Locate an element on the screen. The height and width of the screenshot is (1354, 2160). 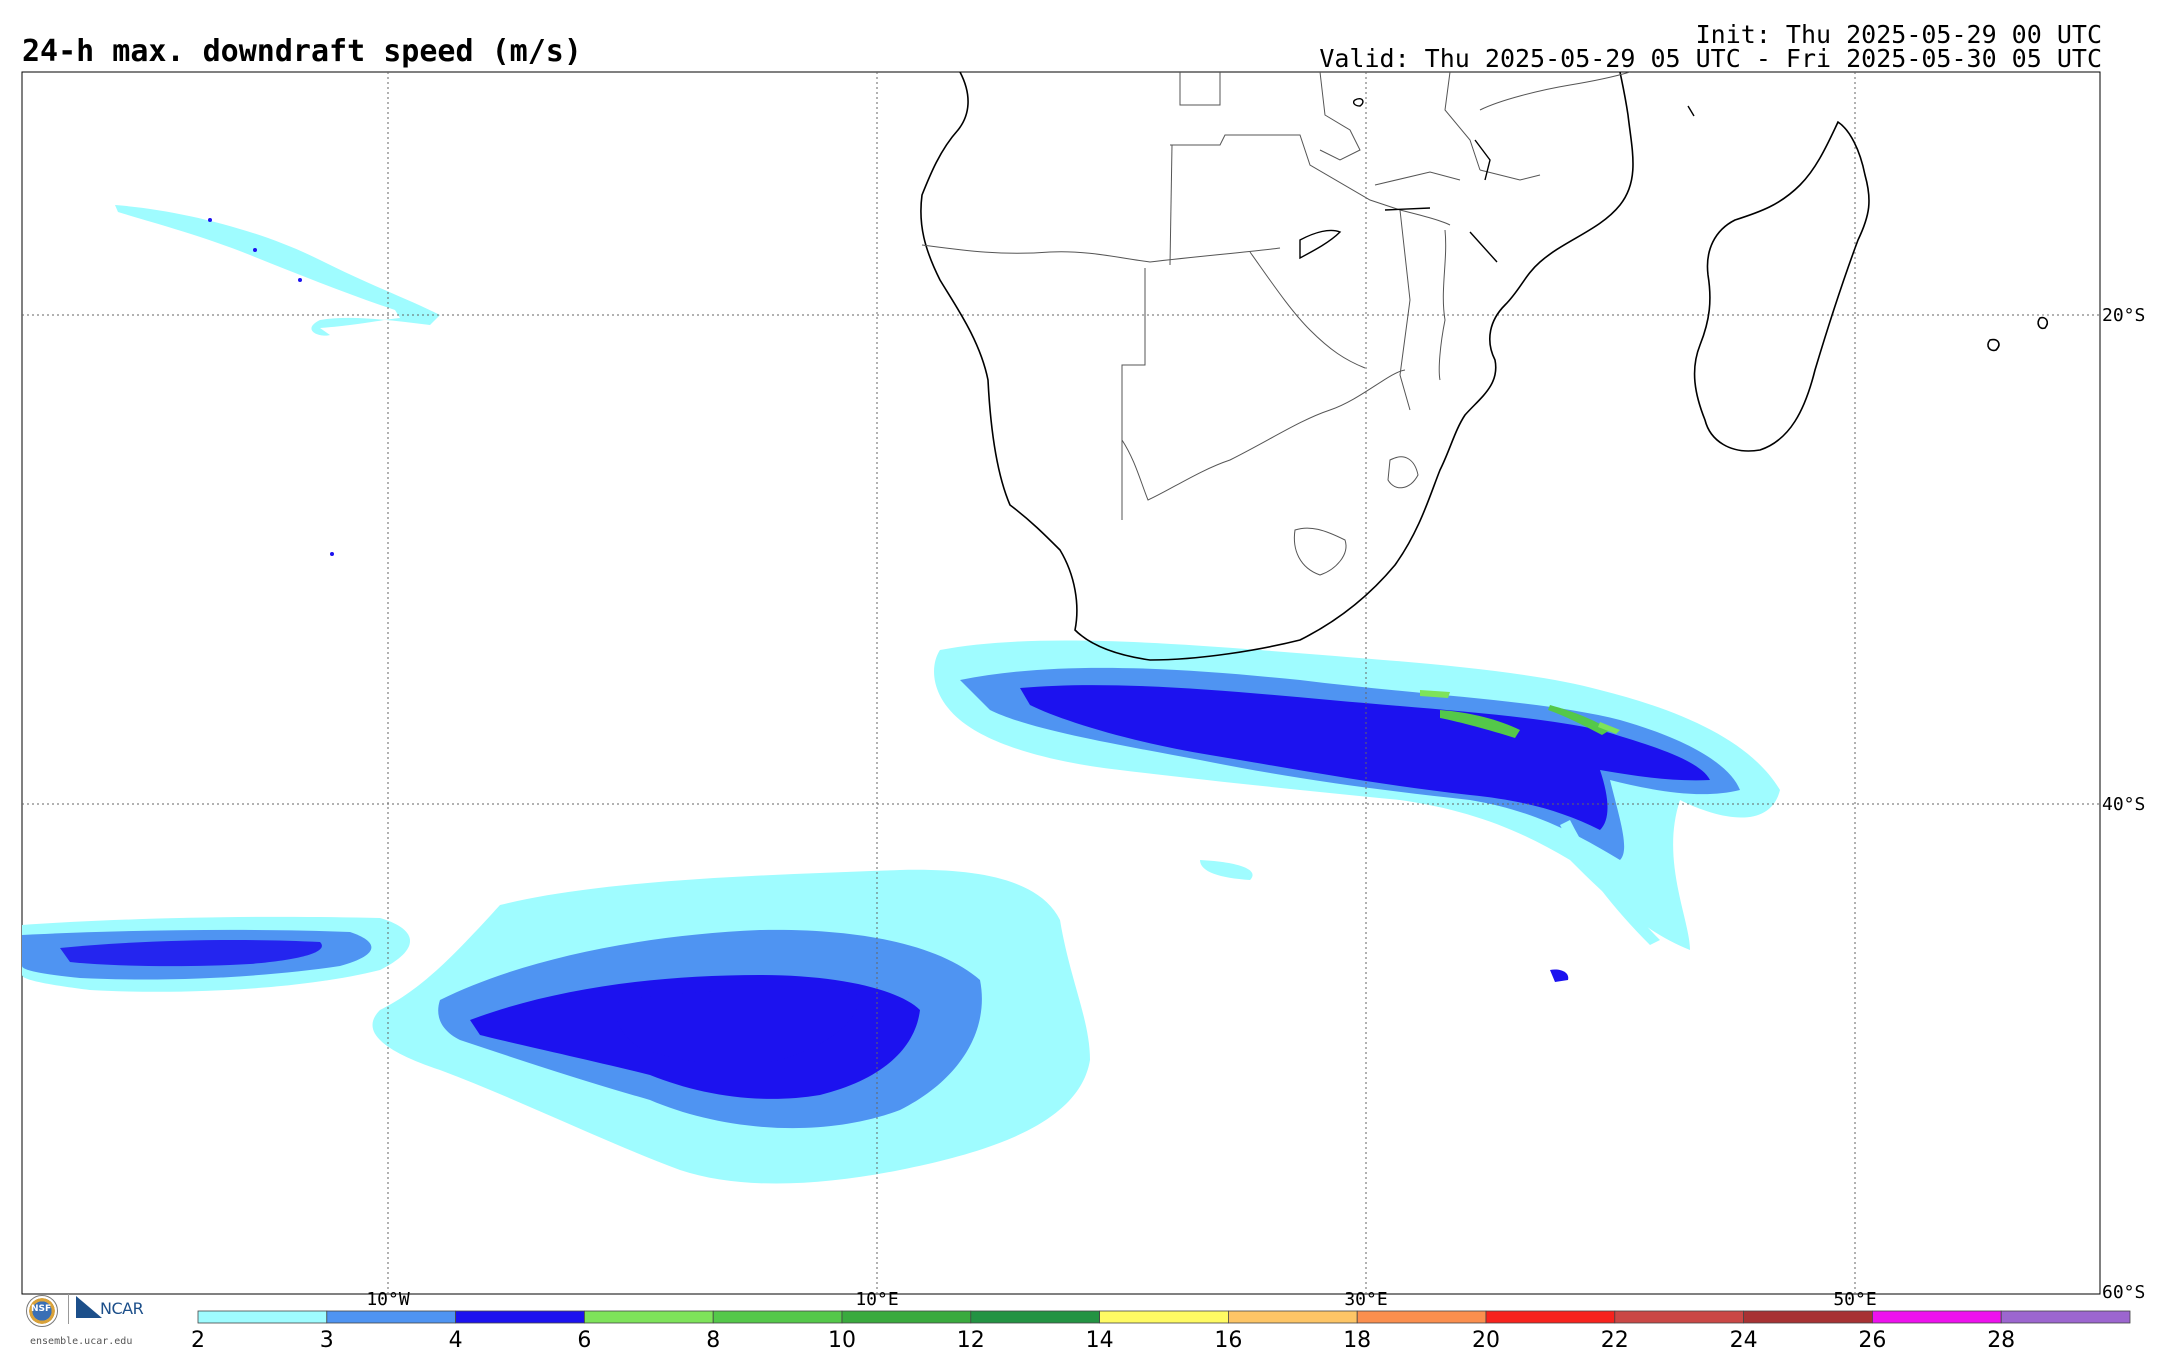
colorbar-tick-label: 8 is located at coordinates (713, 1340).